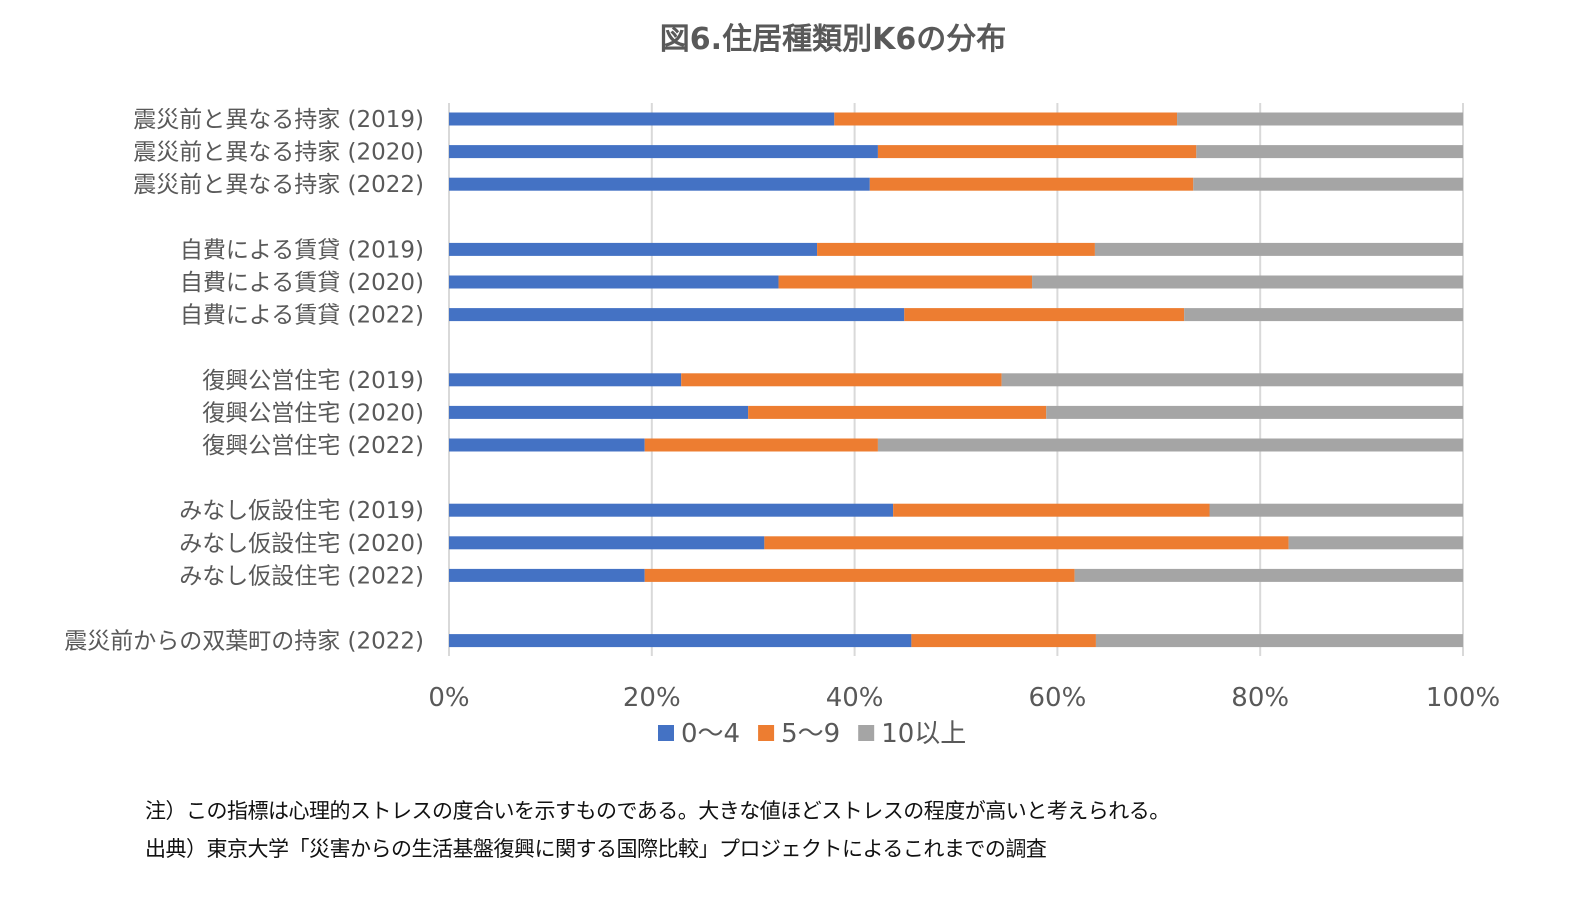 The image size is (1586, 910). What do you see at coordinates (810, 734) in the screenshot?
I see `legend-label-1: 5～9` at bounding box center [810, 734].